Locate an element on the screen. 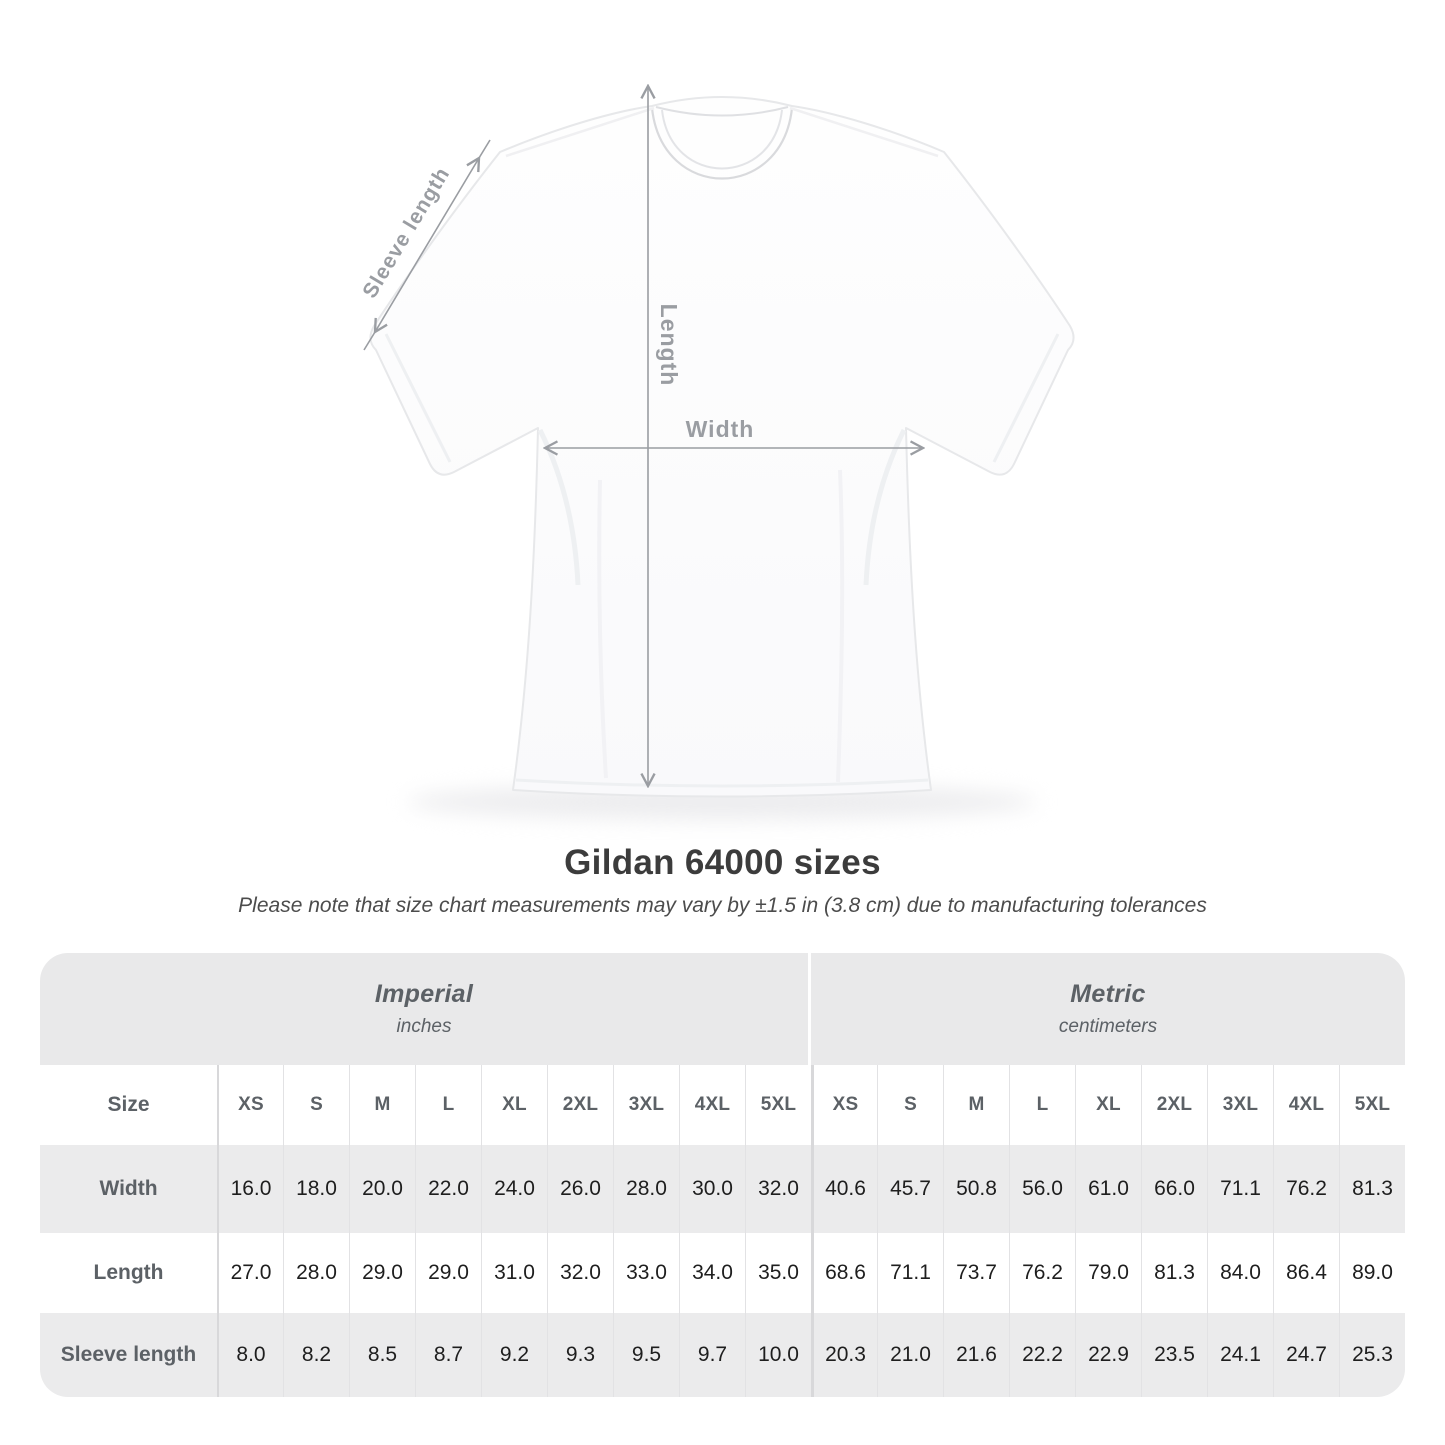 The image size is (1445, 1445). length-label: Length is located at coordinates (669, 345).